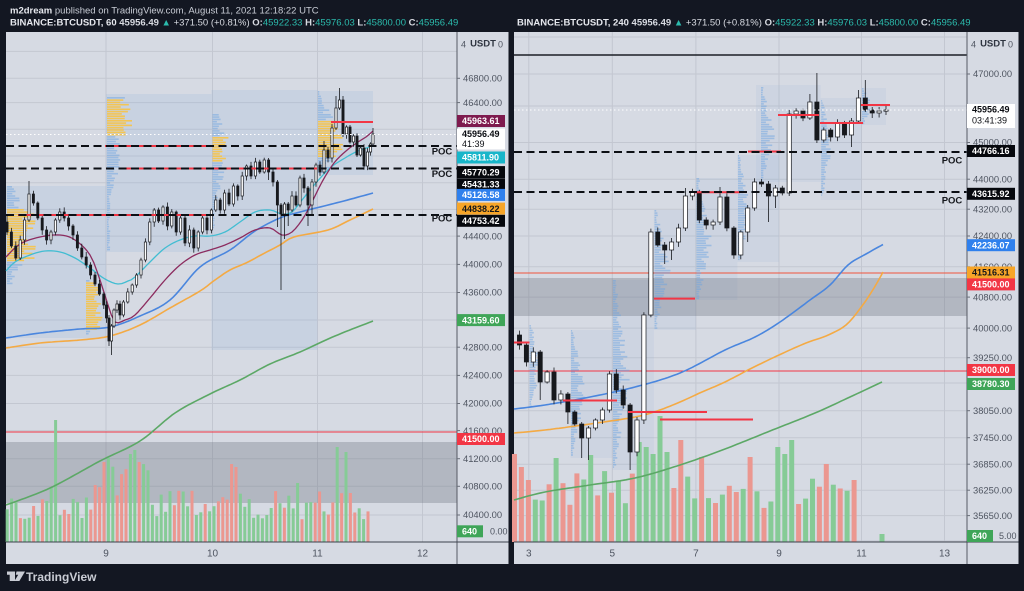 The height and width of the screenshot is (591, 1024). Describe the element at coordinates (482, 403) in the screenshot. I see `svg-text: 42000.00` at that location.